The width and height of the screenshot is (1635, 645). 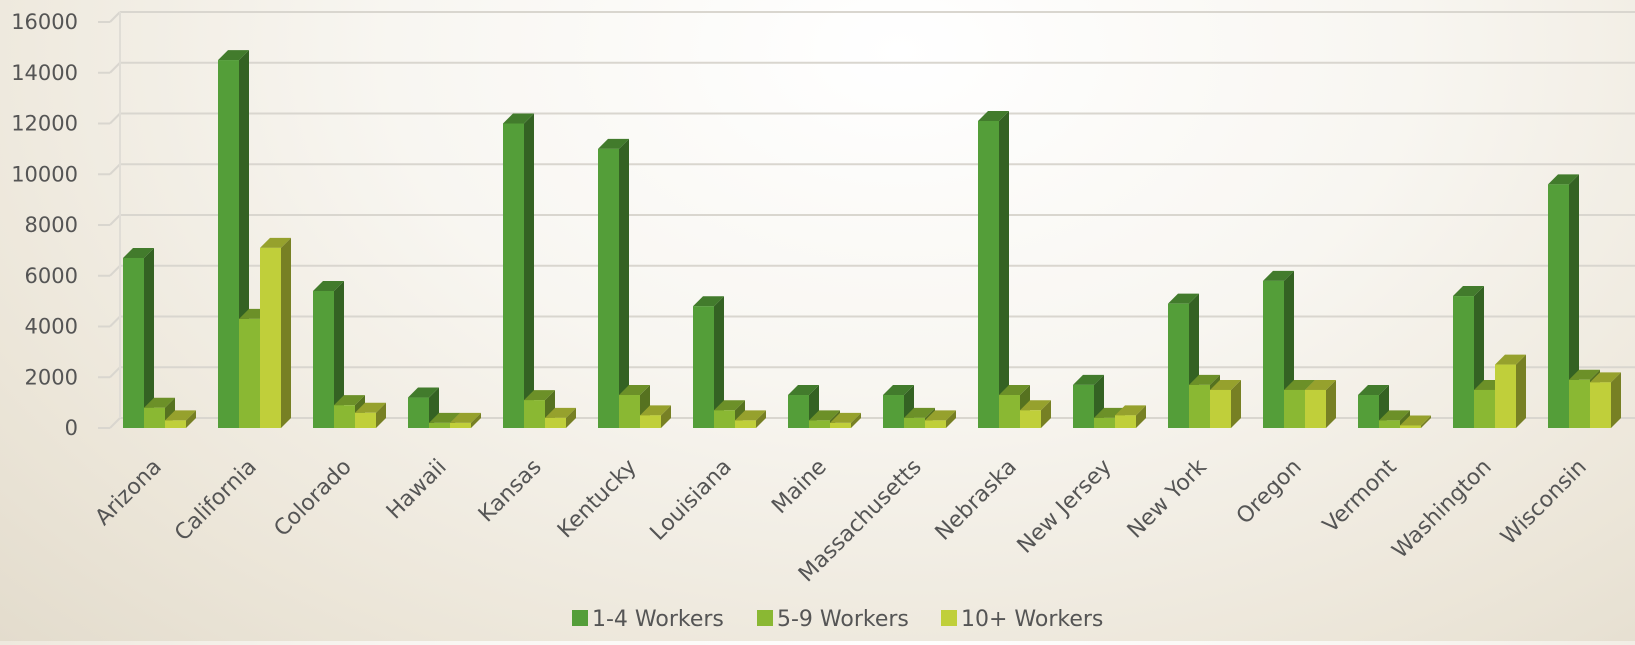 What do you see at coordinates (71, 428) in the screenshot?
I see `y-tick-label: 0` at bounding box center [71, 428].